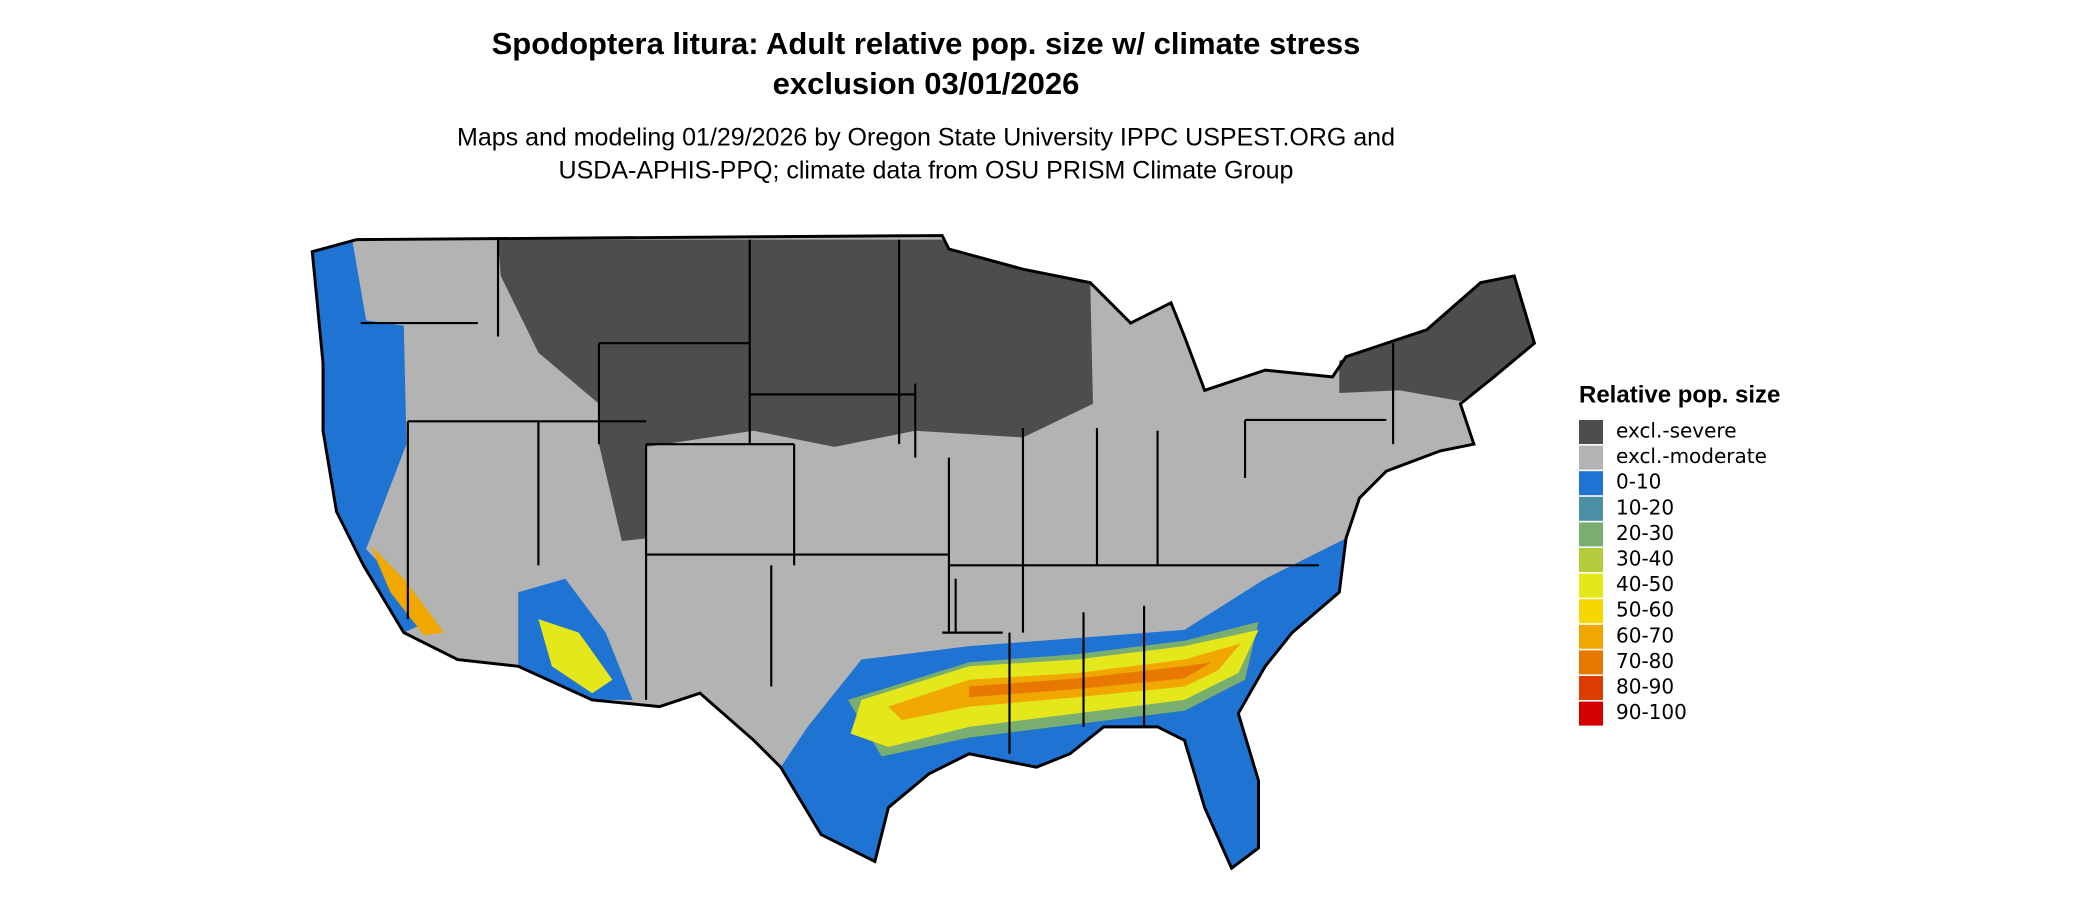 The height and width of the screenshot is (897, 2100). I want to click on legend-label: excl.-moderate, so click(1691, 456).